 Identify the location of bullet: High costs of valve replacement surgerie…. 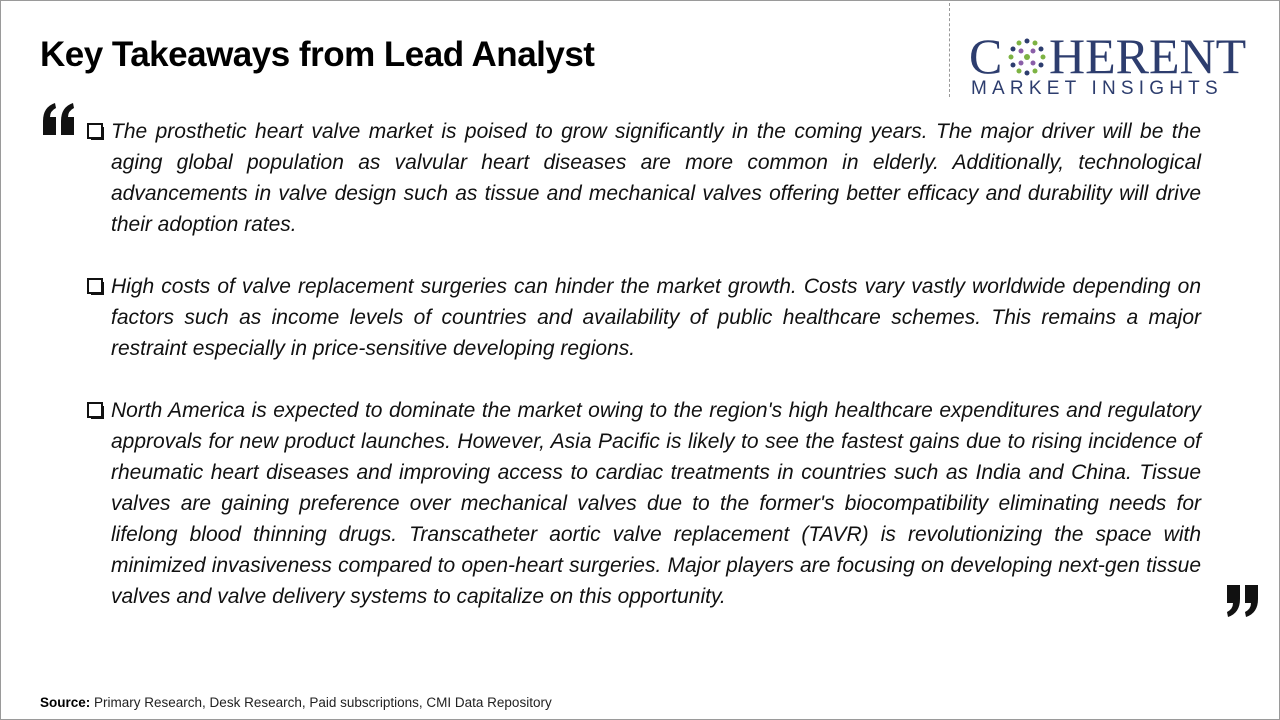
(644, 317).